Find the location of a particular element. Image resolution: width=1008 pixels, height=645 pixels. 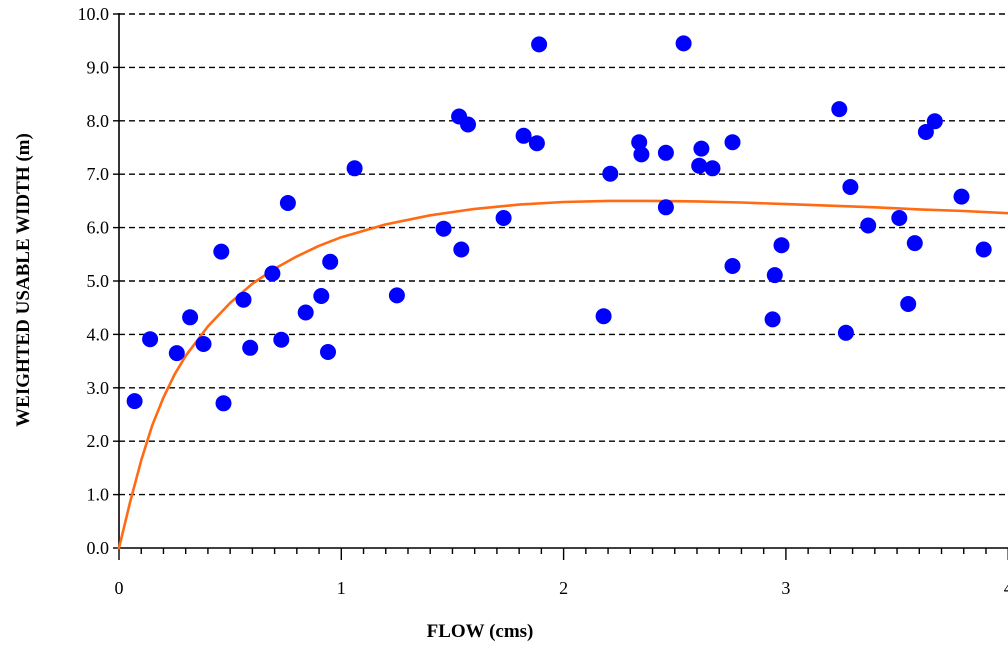

y-axis-ticks: 0.0 1.0 2.0 3.0 4.0 5.0 6.0 7.0 8.0 9.0 10.0 is located at coordinates (98, 281).